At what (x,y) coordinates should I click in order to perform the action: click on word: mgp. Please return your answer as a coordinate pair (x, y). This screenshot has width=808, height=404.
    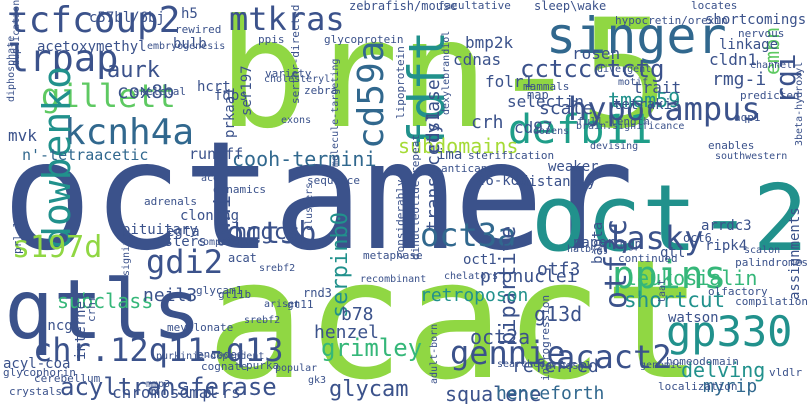
    Looking at the image, I should click on (631, 244).